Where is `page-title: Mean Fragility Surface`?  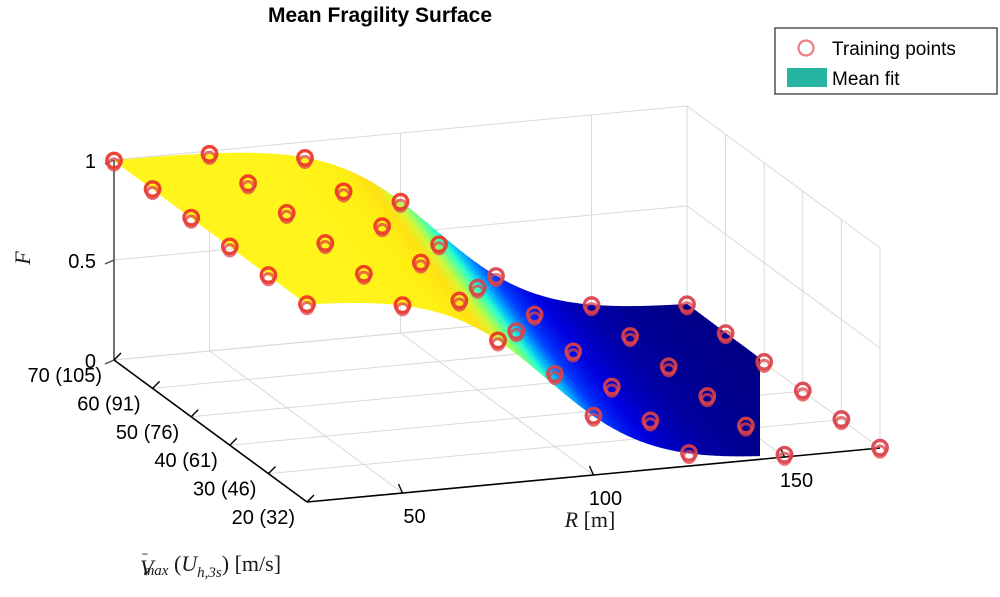
page-title: Mean Fragility Surface is located at coordinates (380, 15).